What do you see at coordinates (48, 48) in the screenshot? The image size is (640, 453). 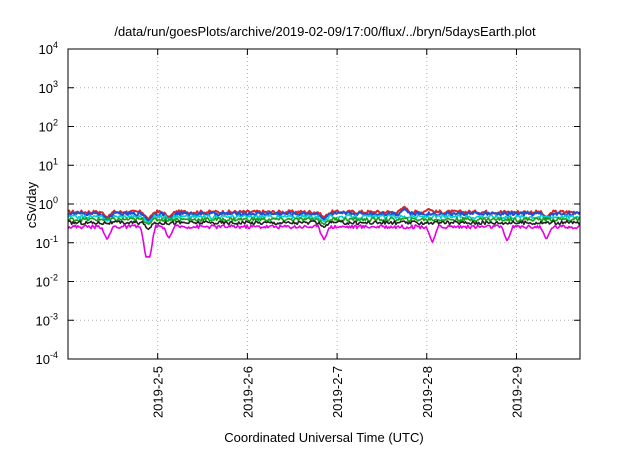 I see `y-tick-label: 10⁴` at bounding box center [48, 48].